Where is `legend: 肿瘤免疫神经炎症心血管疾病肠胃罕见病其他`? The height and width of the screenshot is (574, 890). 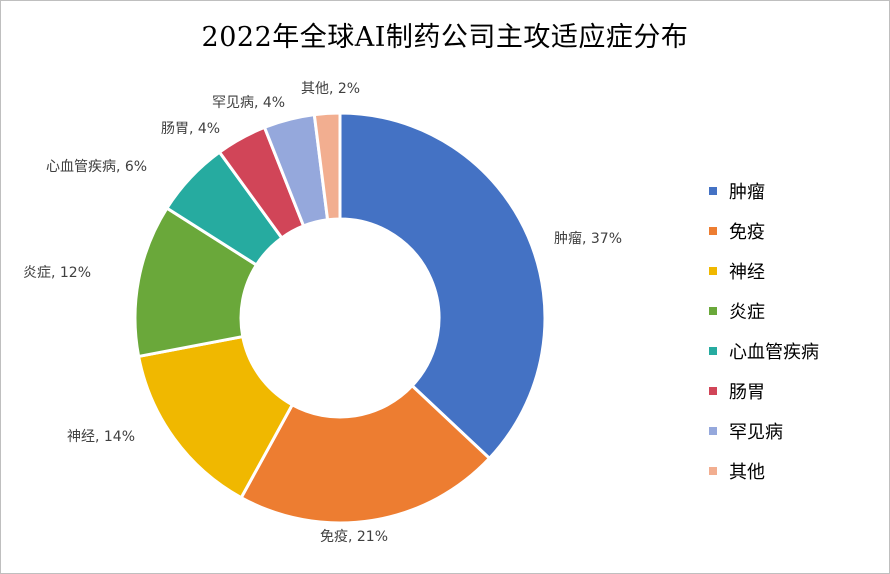 legend: 肿瘤免疫神经炎症心血管疾病肠胃罕见病其他 is located at coordinates (764, 331).